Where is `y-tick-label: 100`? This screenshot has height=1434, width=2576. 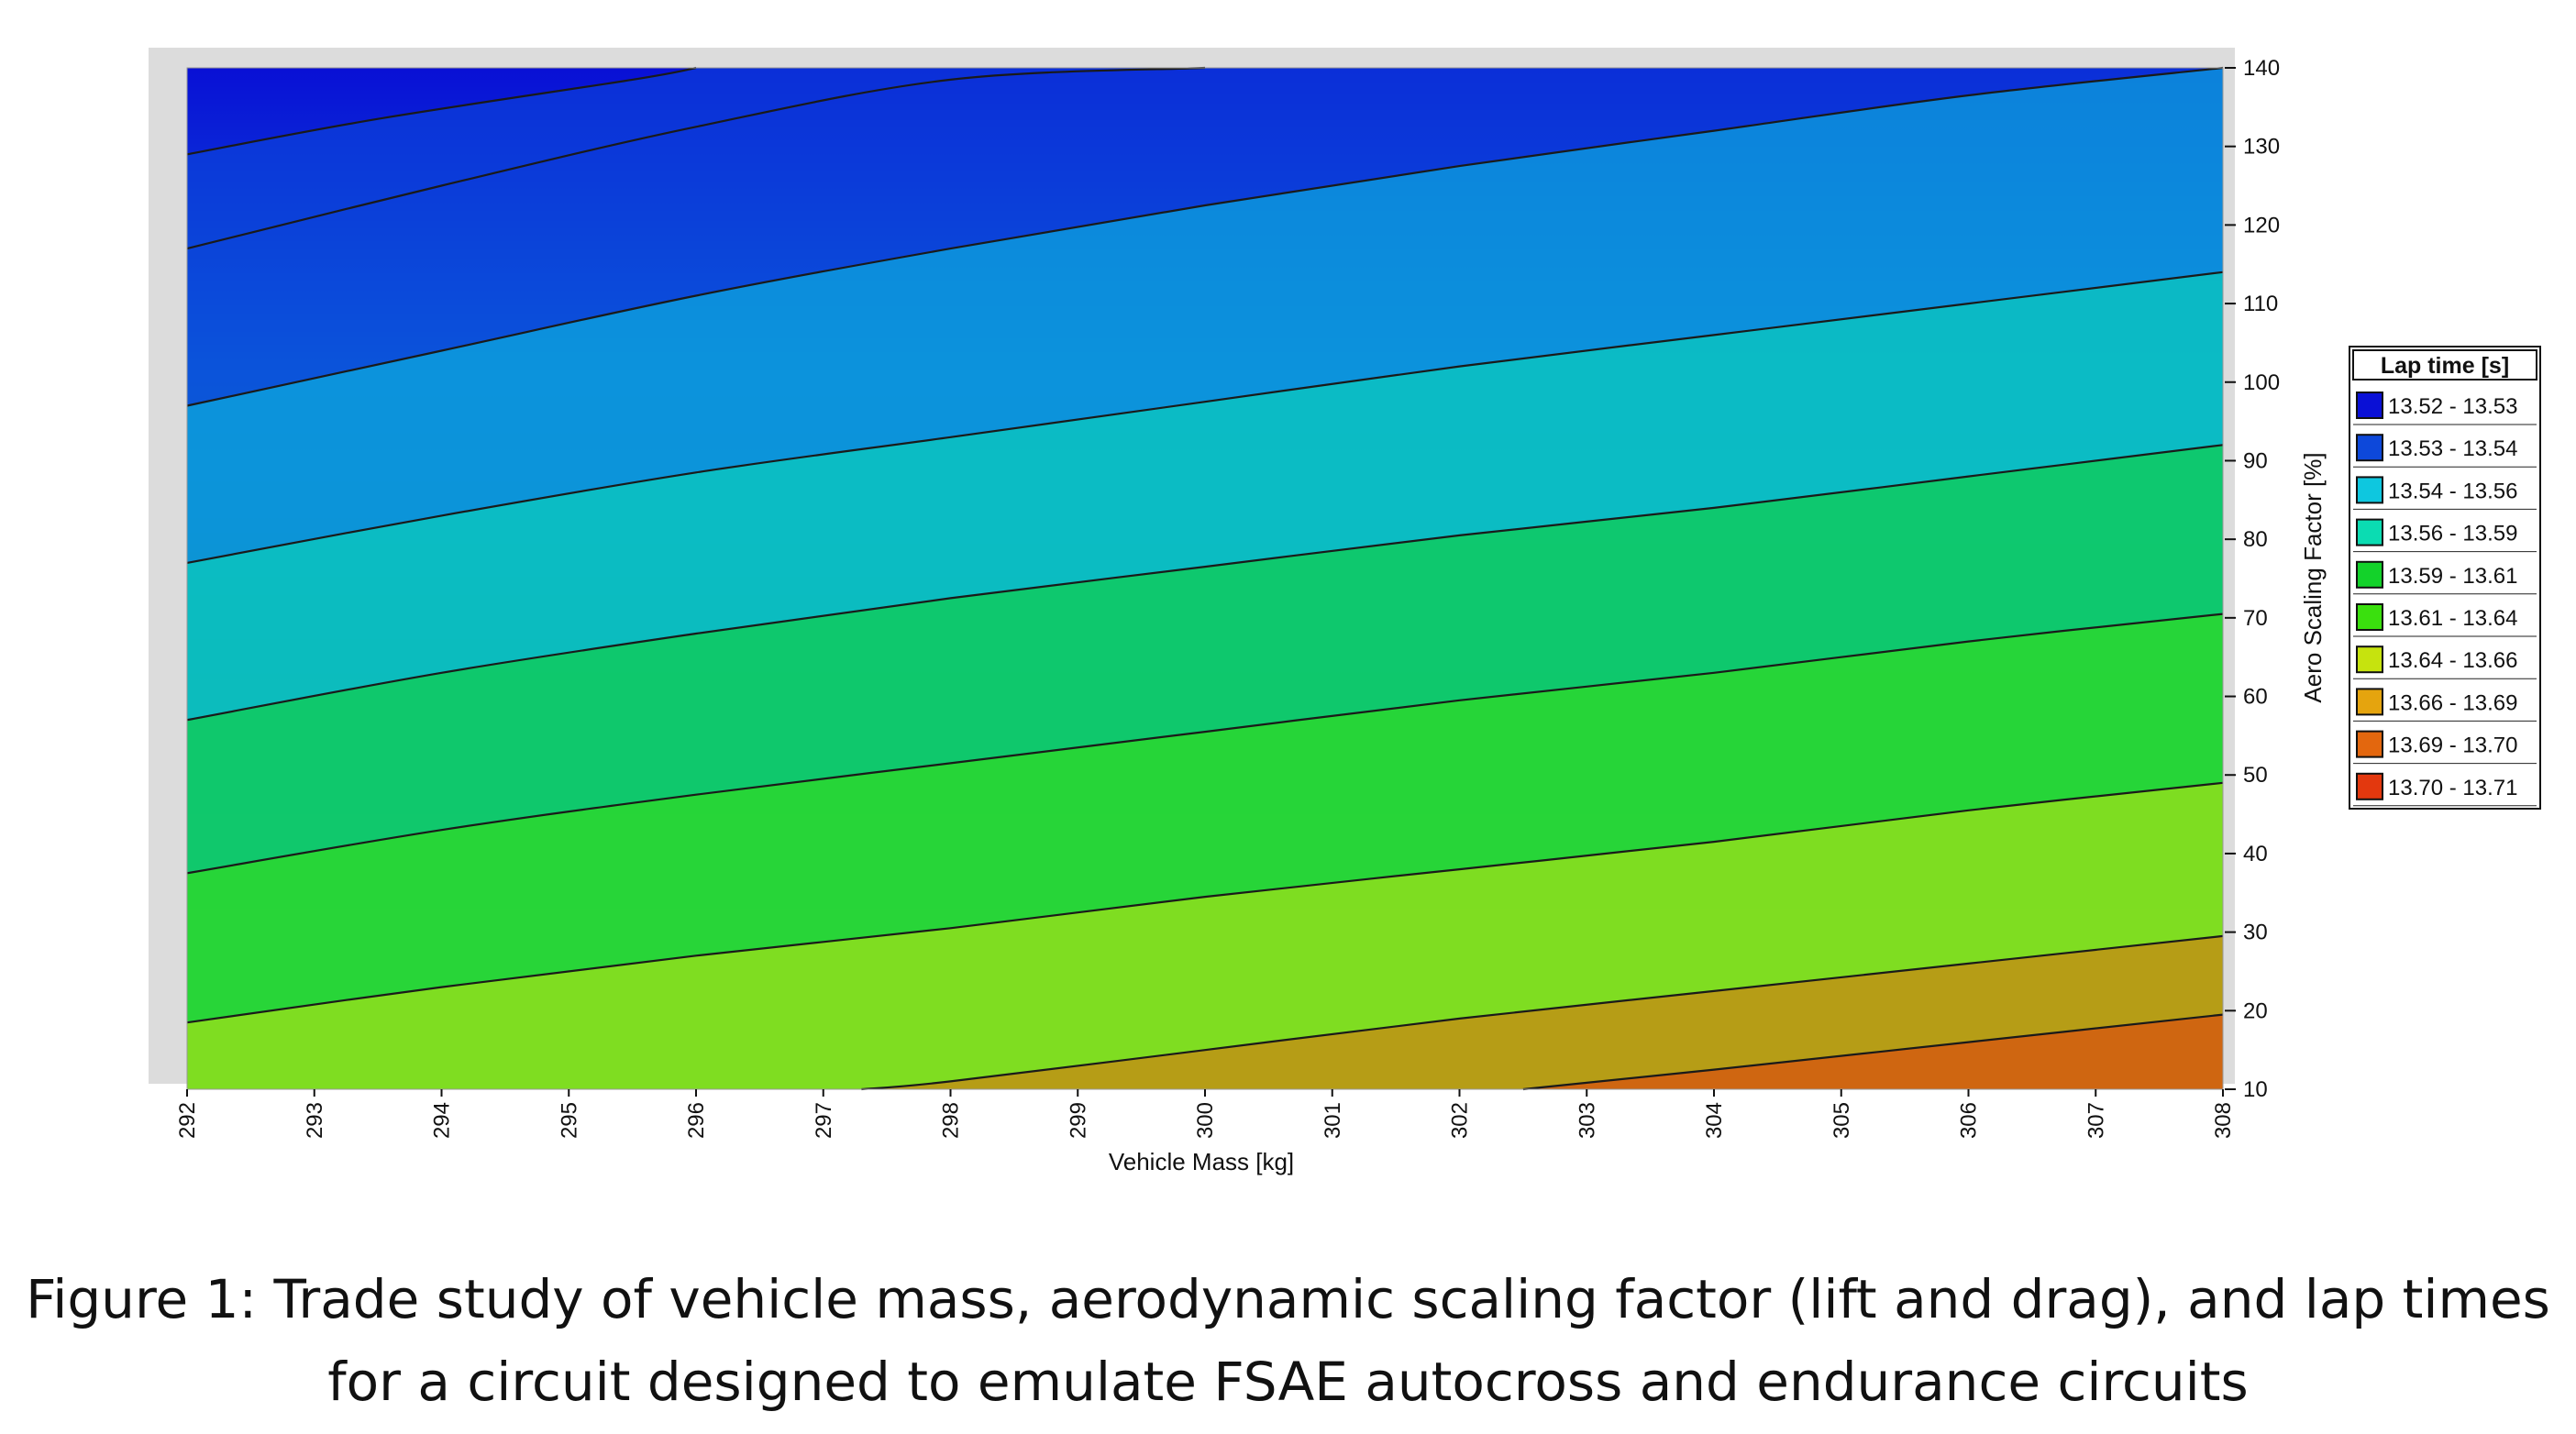
y-tick-label: 100 is located at coordinates (2261, 382).